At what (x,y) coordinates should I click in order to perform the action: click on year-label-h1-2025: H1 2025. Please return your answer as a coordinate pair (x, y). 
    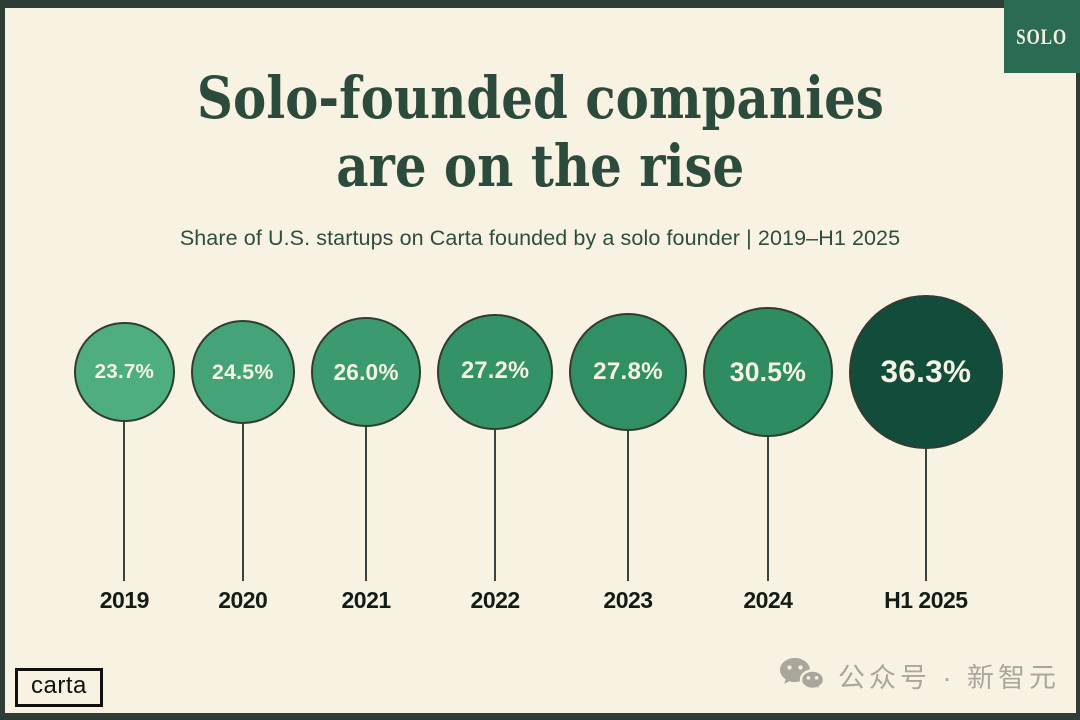
    Looking at the image, I should click on (926, 600).